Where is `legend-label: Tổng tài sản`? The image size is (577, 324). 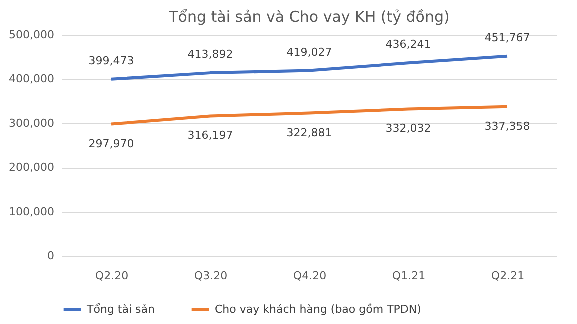 legend-label: Tổng tài sản is located at coordinates (120, 309).